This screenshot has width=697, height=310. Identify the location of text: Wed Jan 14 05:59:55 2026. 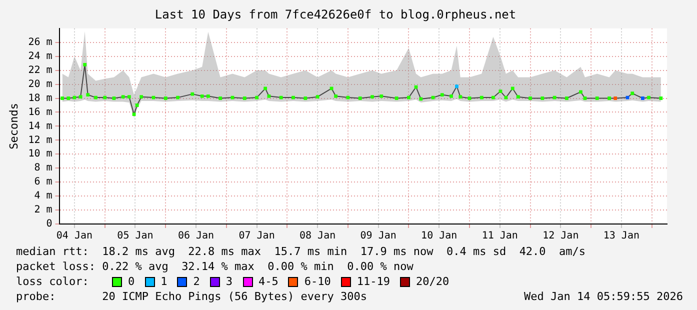
(603, 296).